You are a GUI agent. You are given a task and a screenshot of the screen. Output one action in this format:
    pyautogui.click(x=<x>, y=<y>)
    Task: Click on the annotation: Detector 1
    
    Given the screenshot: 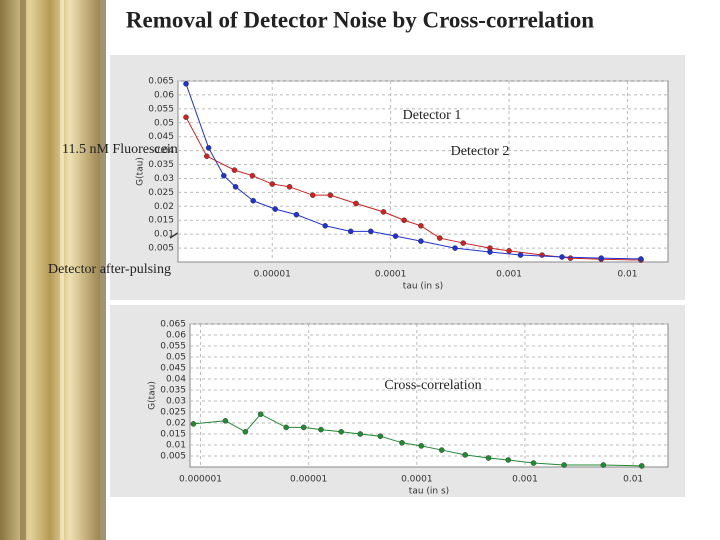 What is the action you would take?
    pyautogui.click(x=432, y=115)
    